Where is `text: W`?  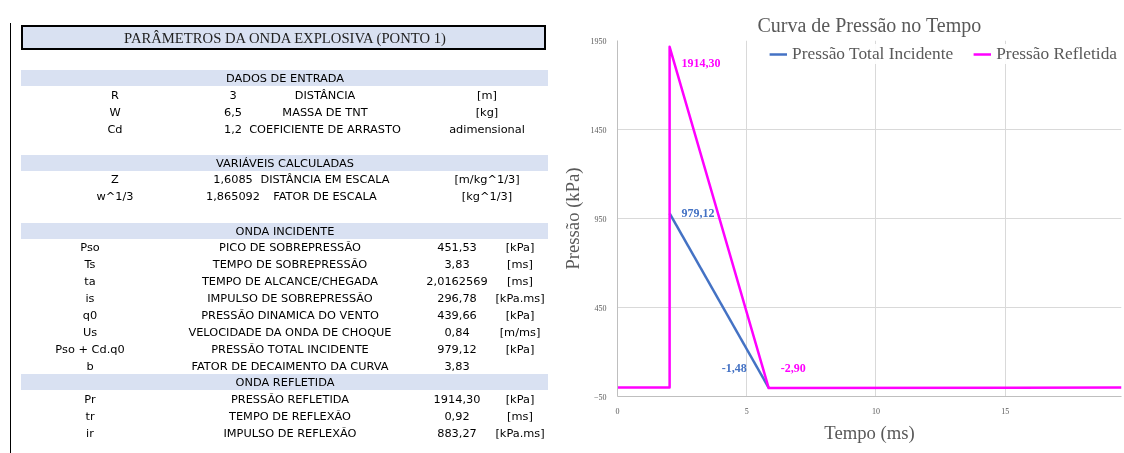 text: W is located at coordinates (115, 112).